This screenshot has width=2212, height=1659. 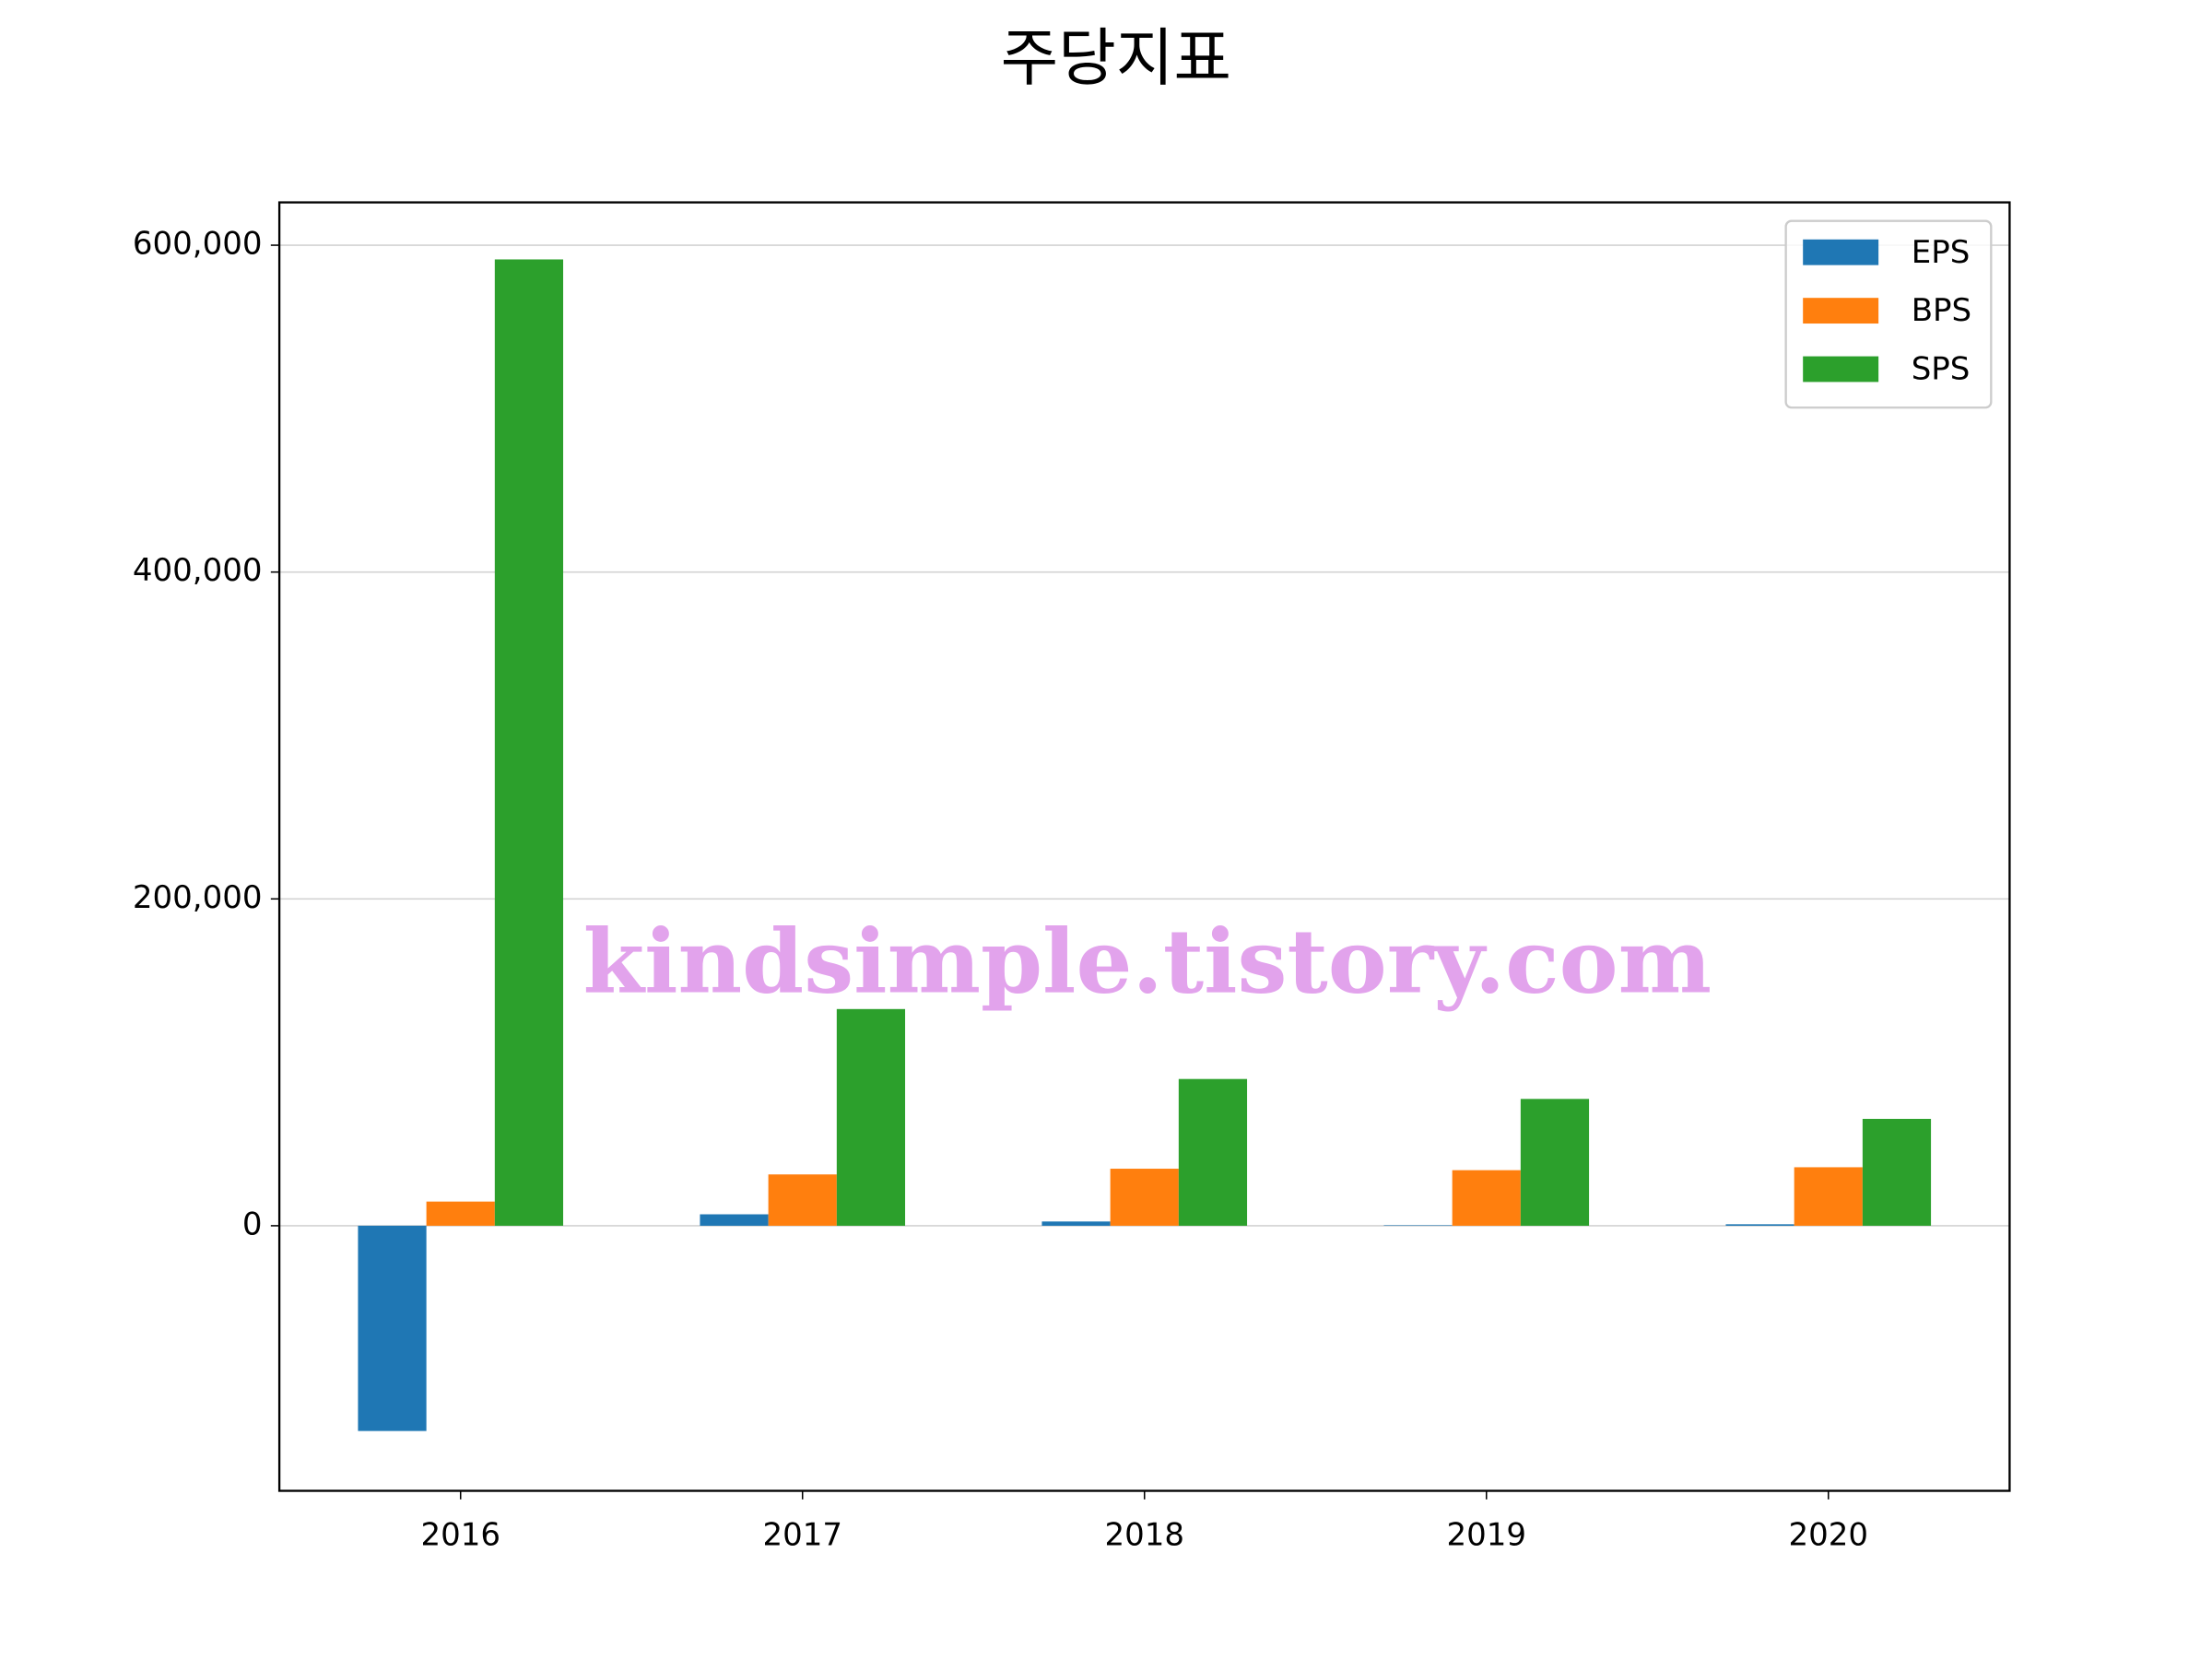 I want to click on x-tick-label: 2020, so click(x=1828, y=1535).